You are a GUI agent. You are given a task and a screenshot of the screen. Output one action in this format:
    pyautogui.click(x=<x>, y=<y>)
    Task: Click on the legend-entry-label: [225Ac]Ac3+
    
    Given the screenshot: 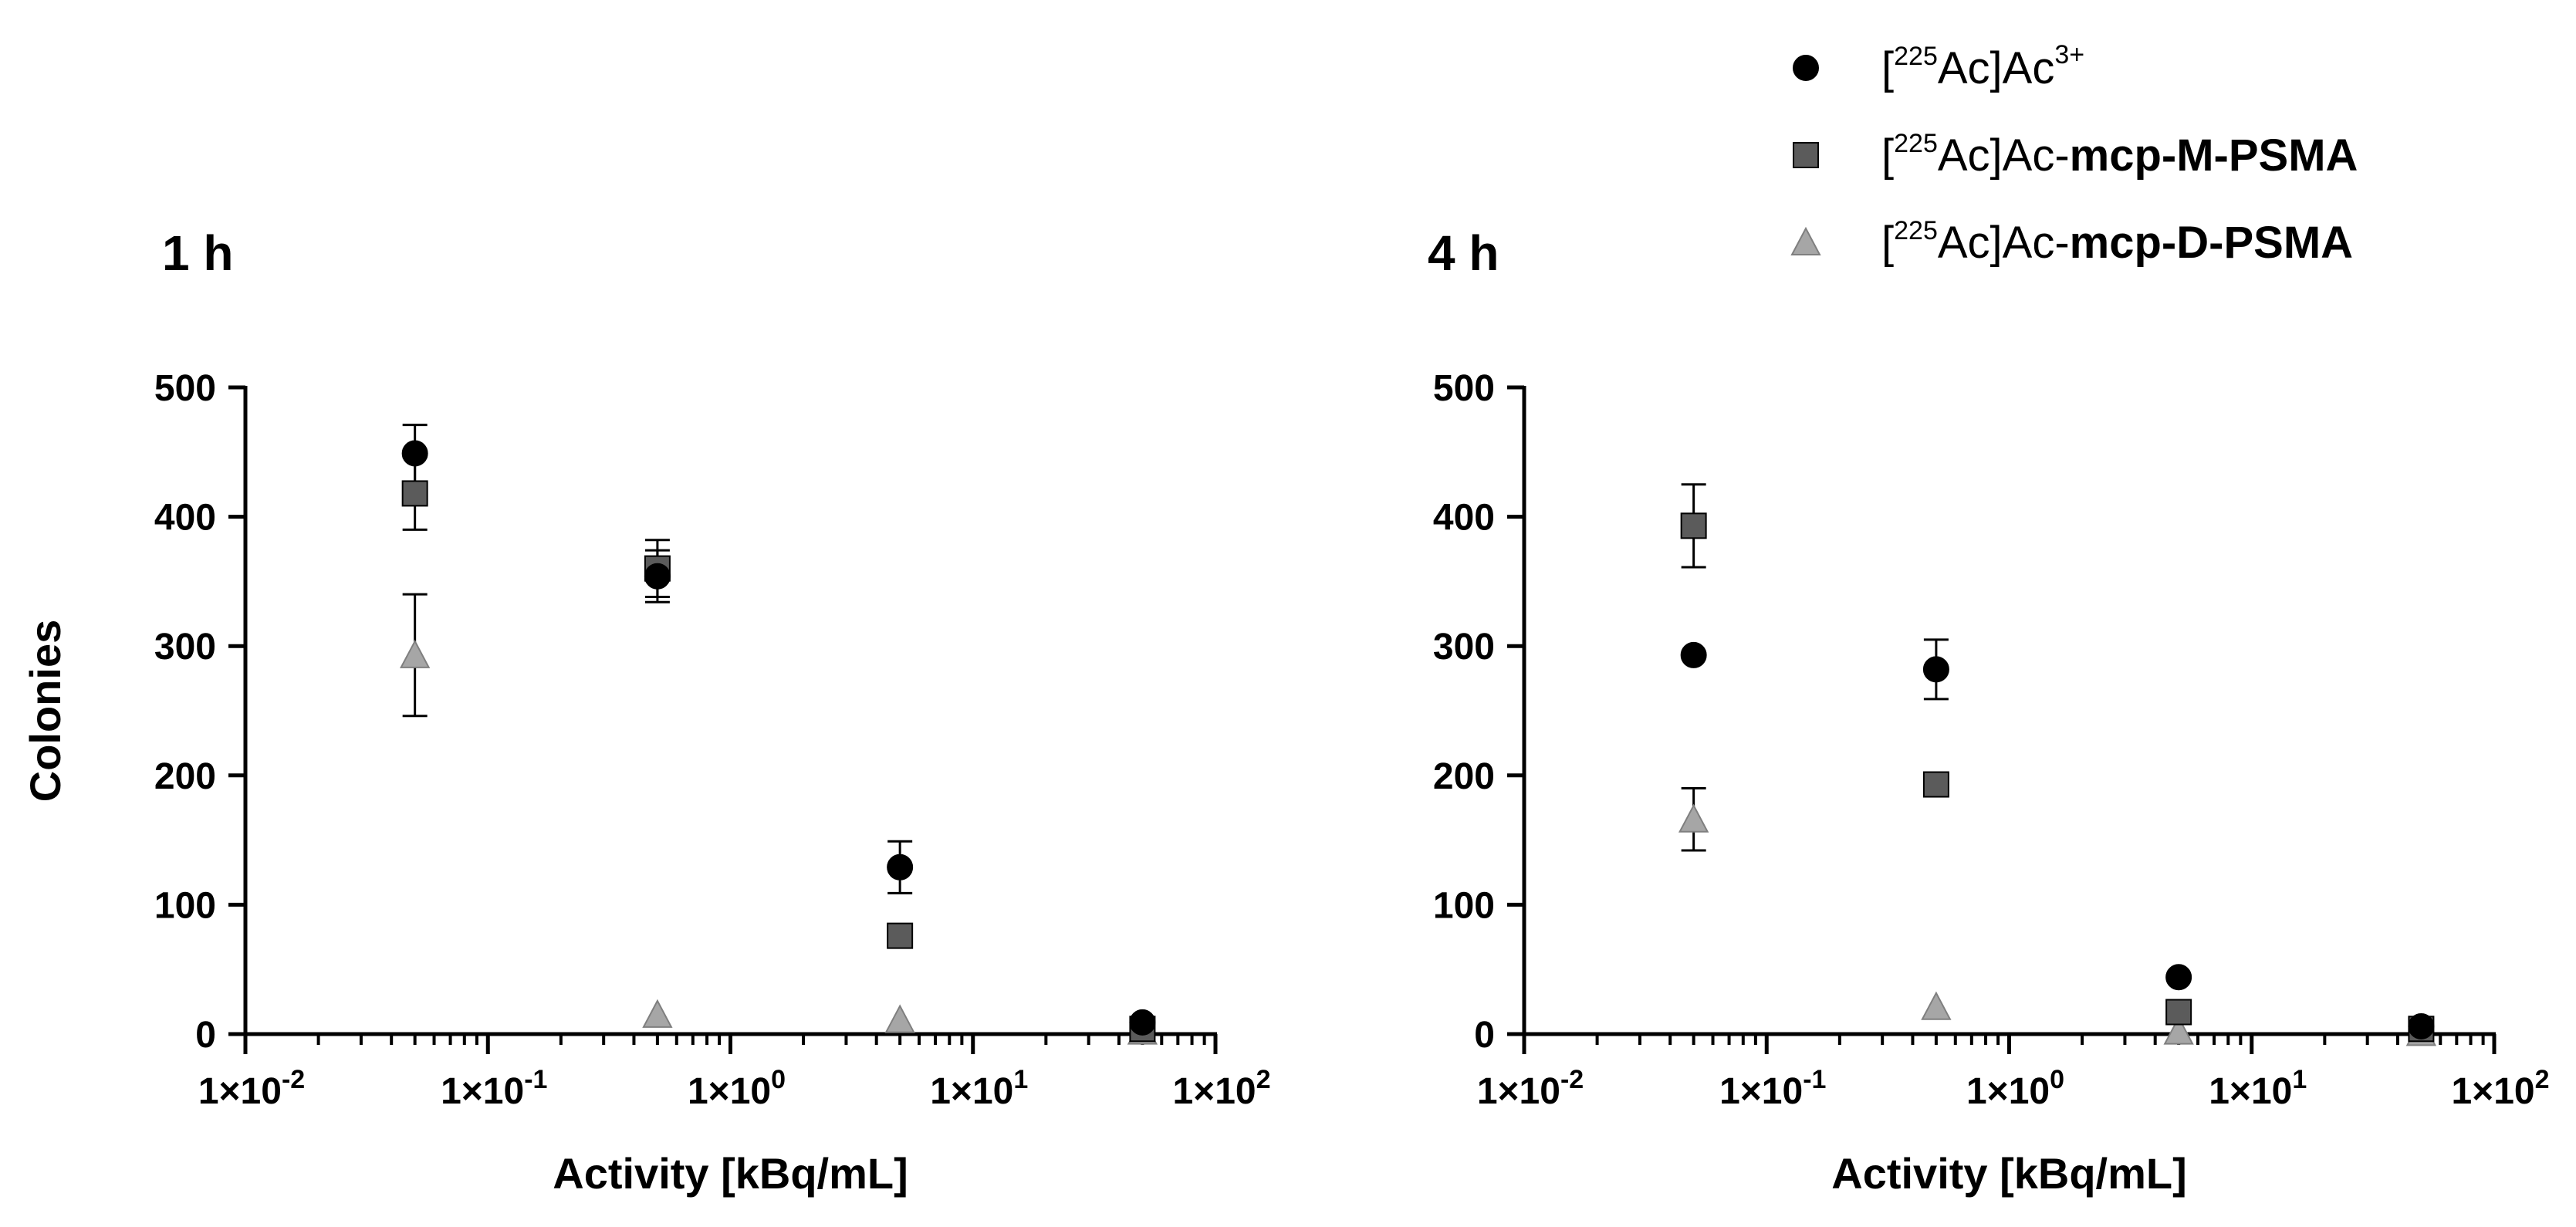 What is the action you would take?
    pyautogui.click(x=1982, y=67)
    